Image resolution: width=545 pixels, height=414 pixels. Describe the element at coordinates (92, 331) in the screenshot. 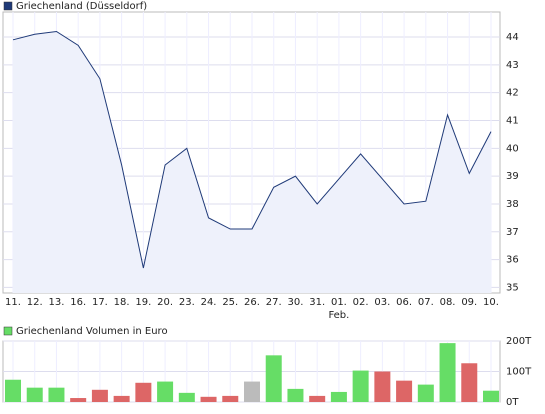

I see `legend-label: Griechenland Volumen in Euro` at that location.